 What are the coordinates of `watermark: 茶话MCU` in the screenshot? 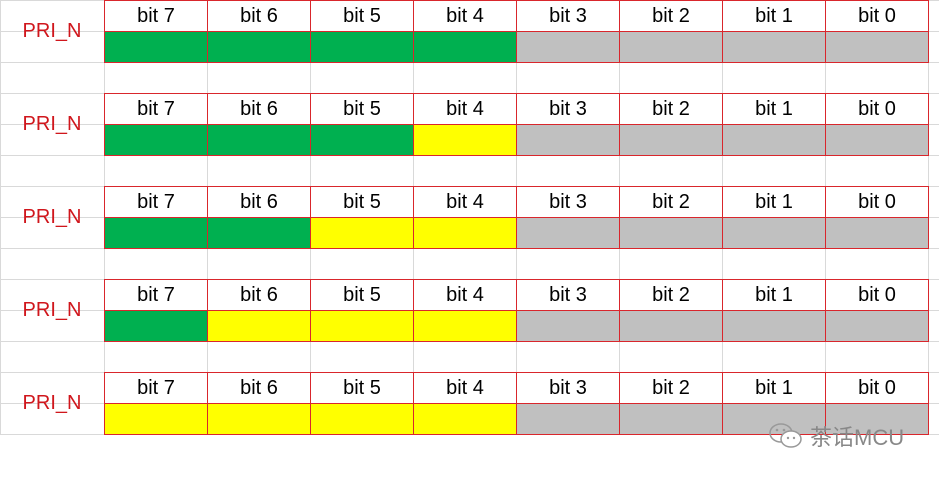 It's located at (836, 436).